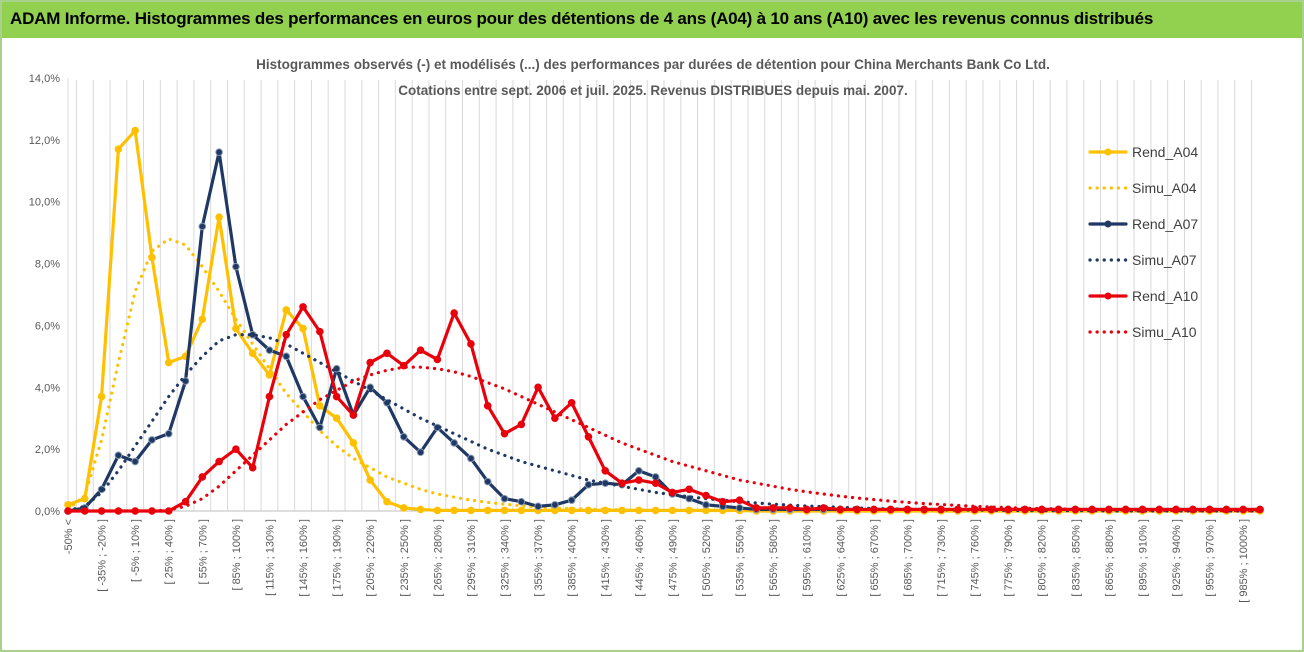 This screenshot has height=652, width=1304. I want to click on y-axis: 0,0% 2,0% 4,0% 6,0% 8,0% 10,0% 12,0% 14,0%, so click(44, 295).